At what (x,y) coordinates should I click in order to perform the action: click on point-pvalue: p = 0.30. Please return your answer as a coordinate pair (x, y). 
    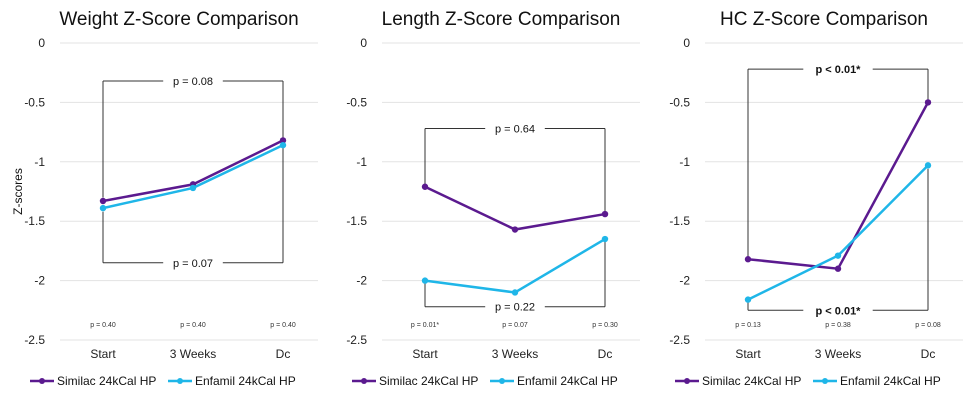
    Looking at the image, I should click on (605, 325).